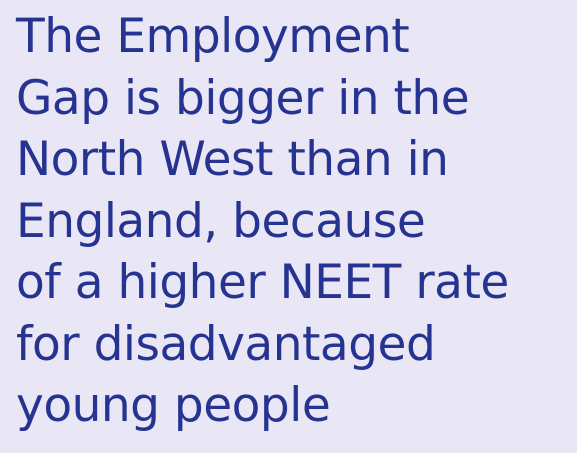  I want to click on heading-line: Gap is bigger in the, so click(243, 98).